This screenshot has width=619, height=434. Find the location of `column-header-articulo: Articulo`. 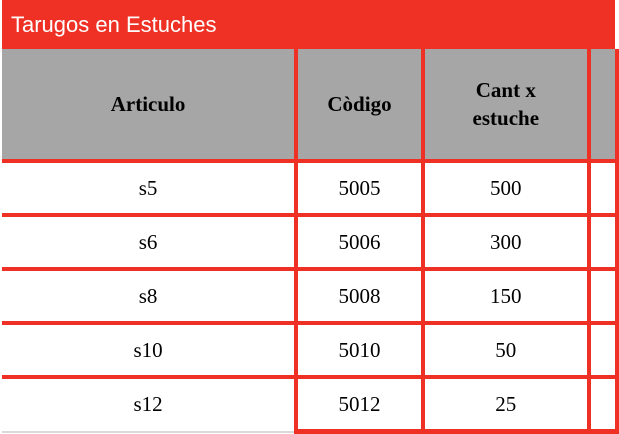

column-header-articulo: Articulo is located at coordinates (150, 106).